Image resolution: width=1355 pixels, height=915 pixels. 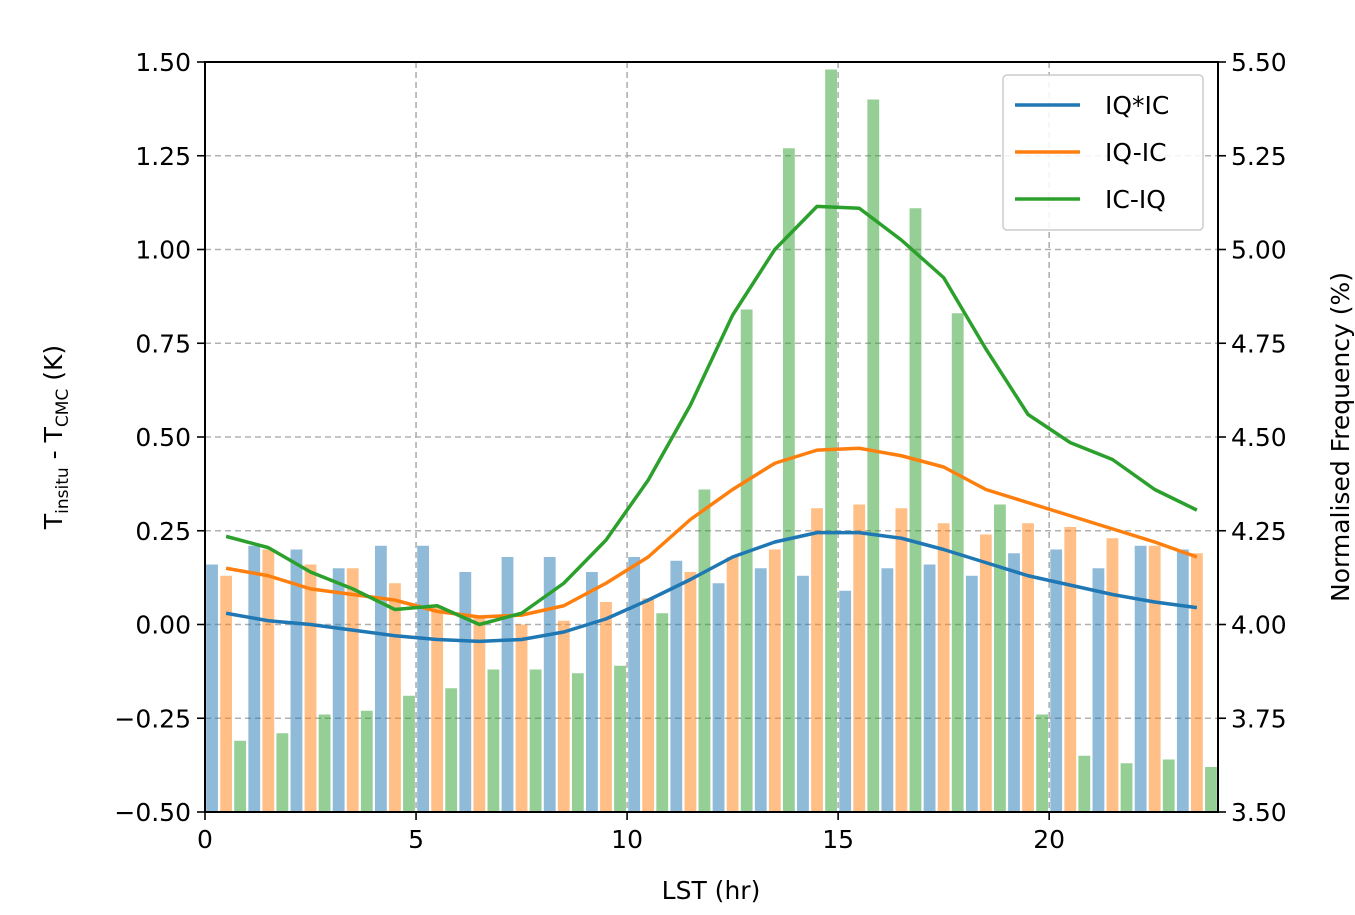 What do you see at coordinates (620, 738) in the screenshot?
I see `bar-IC-IQ-9.5` at bounding box center [620, 738].